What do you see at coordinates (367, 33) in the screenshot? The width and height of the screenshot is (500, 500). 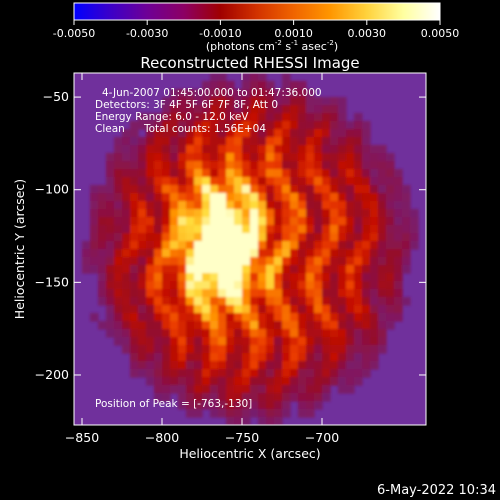 I see `colorbar-tick-label: 0.0030` at bounding box center [367, 33].